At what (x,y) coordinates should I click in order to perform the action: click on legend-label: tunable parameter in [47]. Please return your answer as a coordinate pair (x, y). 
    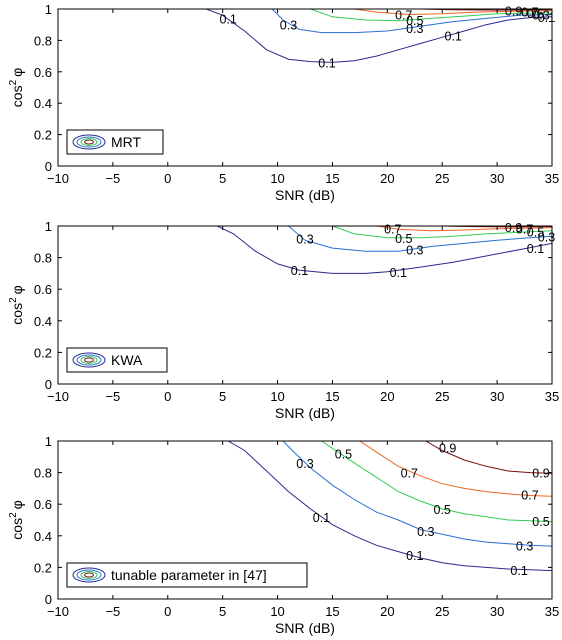
    Looking at the image, I should click on (189, 575).